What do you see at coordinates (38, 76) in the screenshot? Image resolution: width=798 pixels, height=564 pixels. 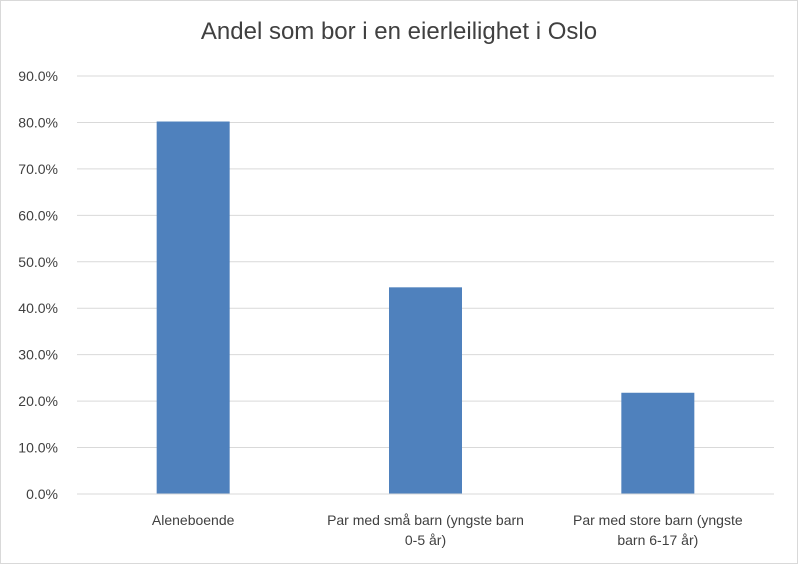 I see `y-tick-label: 90.0%` at bounding box center [38, 76].